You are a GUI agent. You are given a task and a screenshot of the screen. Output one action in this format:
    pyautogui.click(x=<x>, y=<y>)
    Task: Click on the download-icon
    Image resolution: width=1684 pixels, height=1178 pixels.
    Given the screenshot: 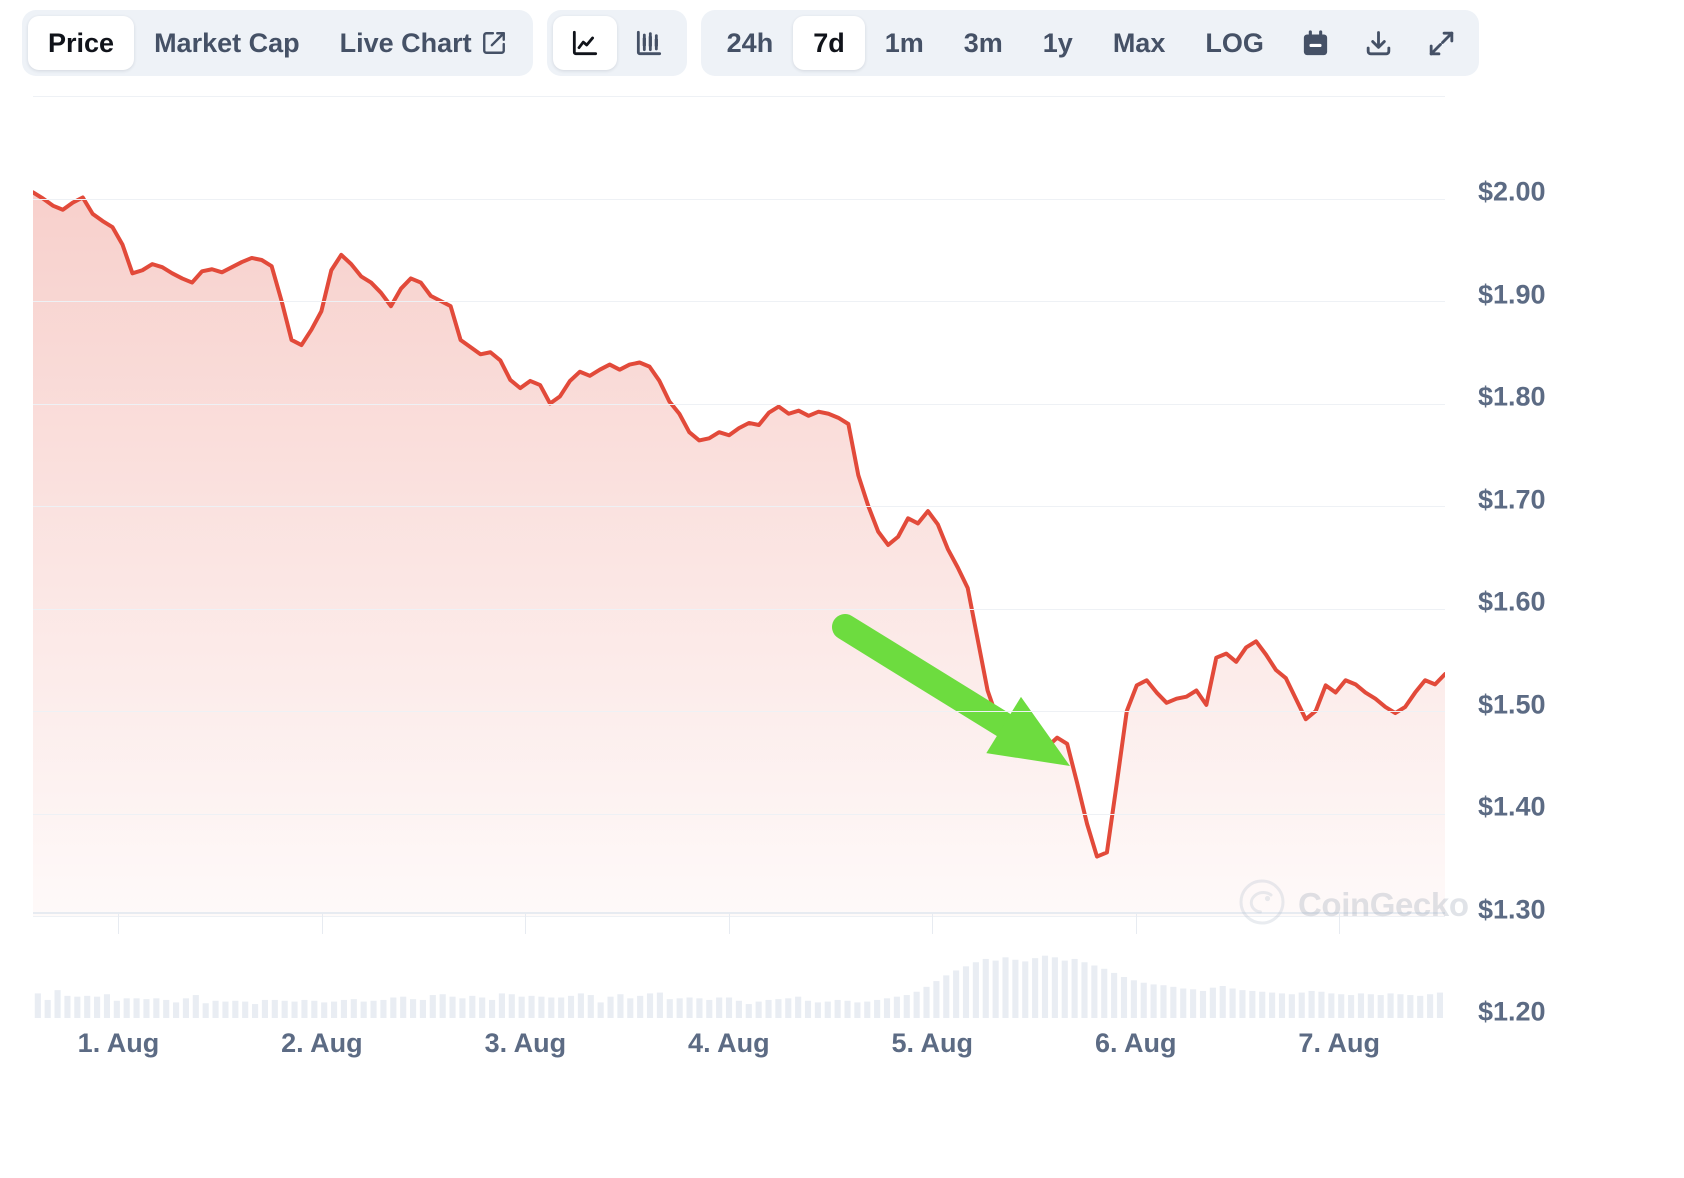 What is the action you would take?
    pyautogui.click(x=1378, y=43)
    